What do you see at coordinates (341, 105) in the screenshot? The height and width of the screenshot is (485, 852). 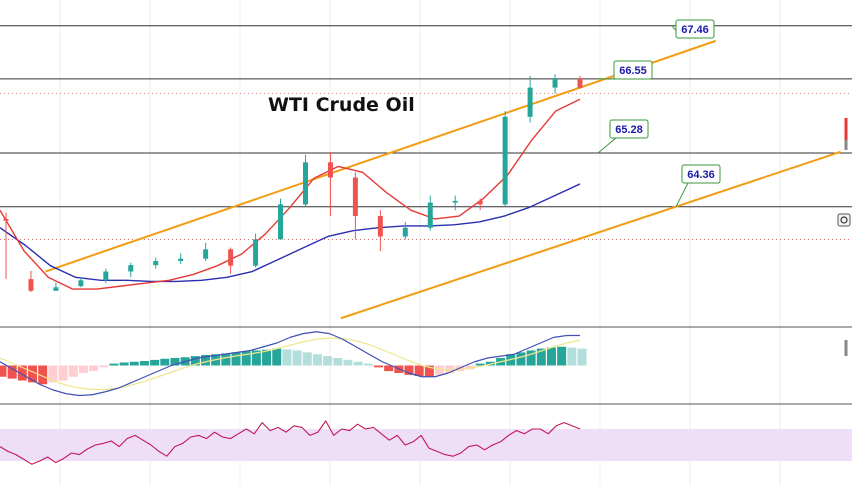 I see `chart-title: WTI Crude Oil` at bounding box center [341, 105].